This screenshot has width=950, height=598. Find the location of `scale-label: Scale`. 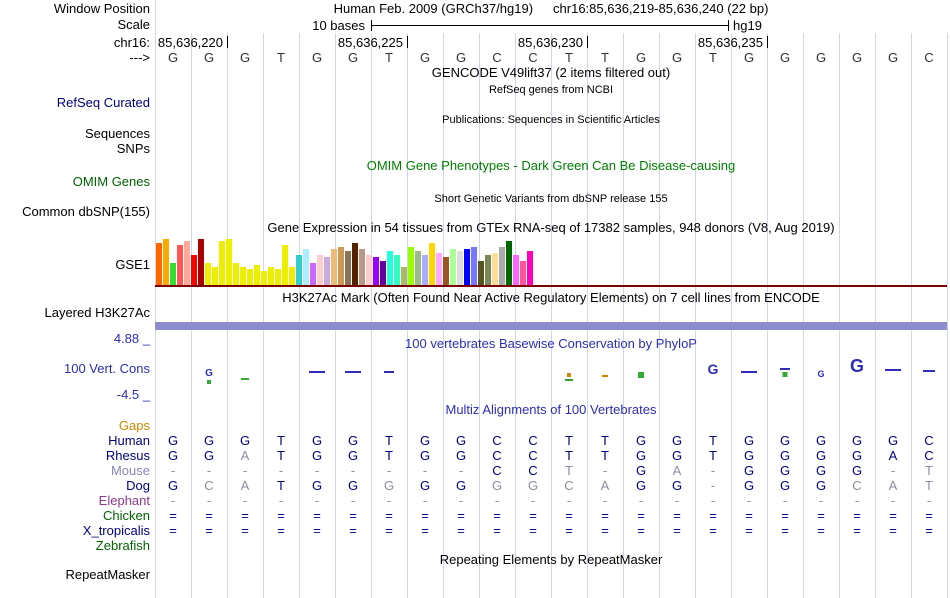

scale-label: Scale is located at coordinates (133, 24).